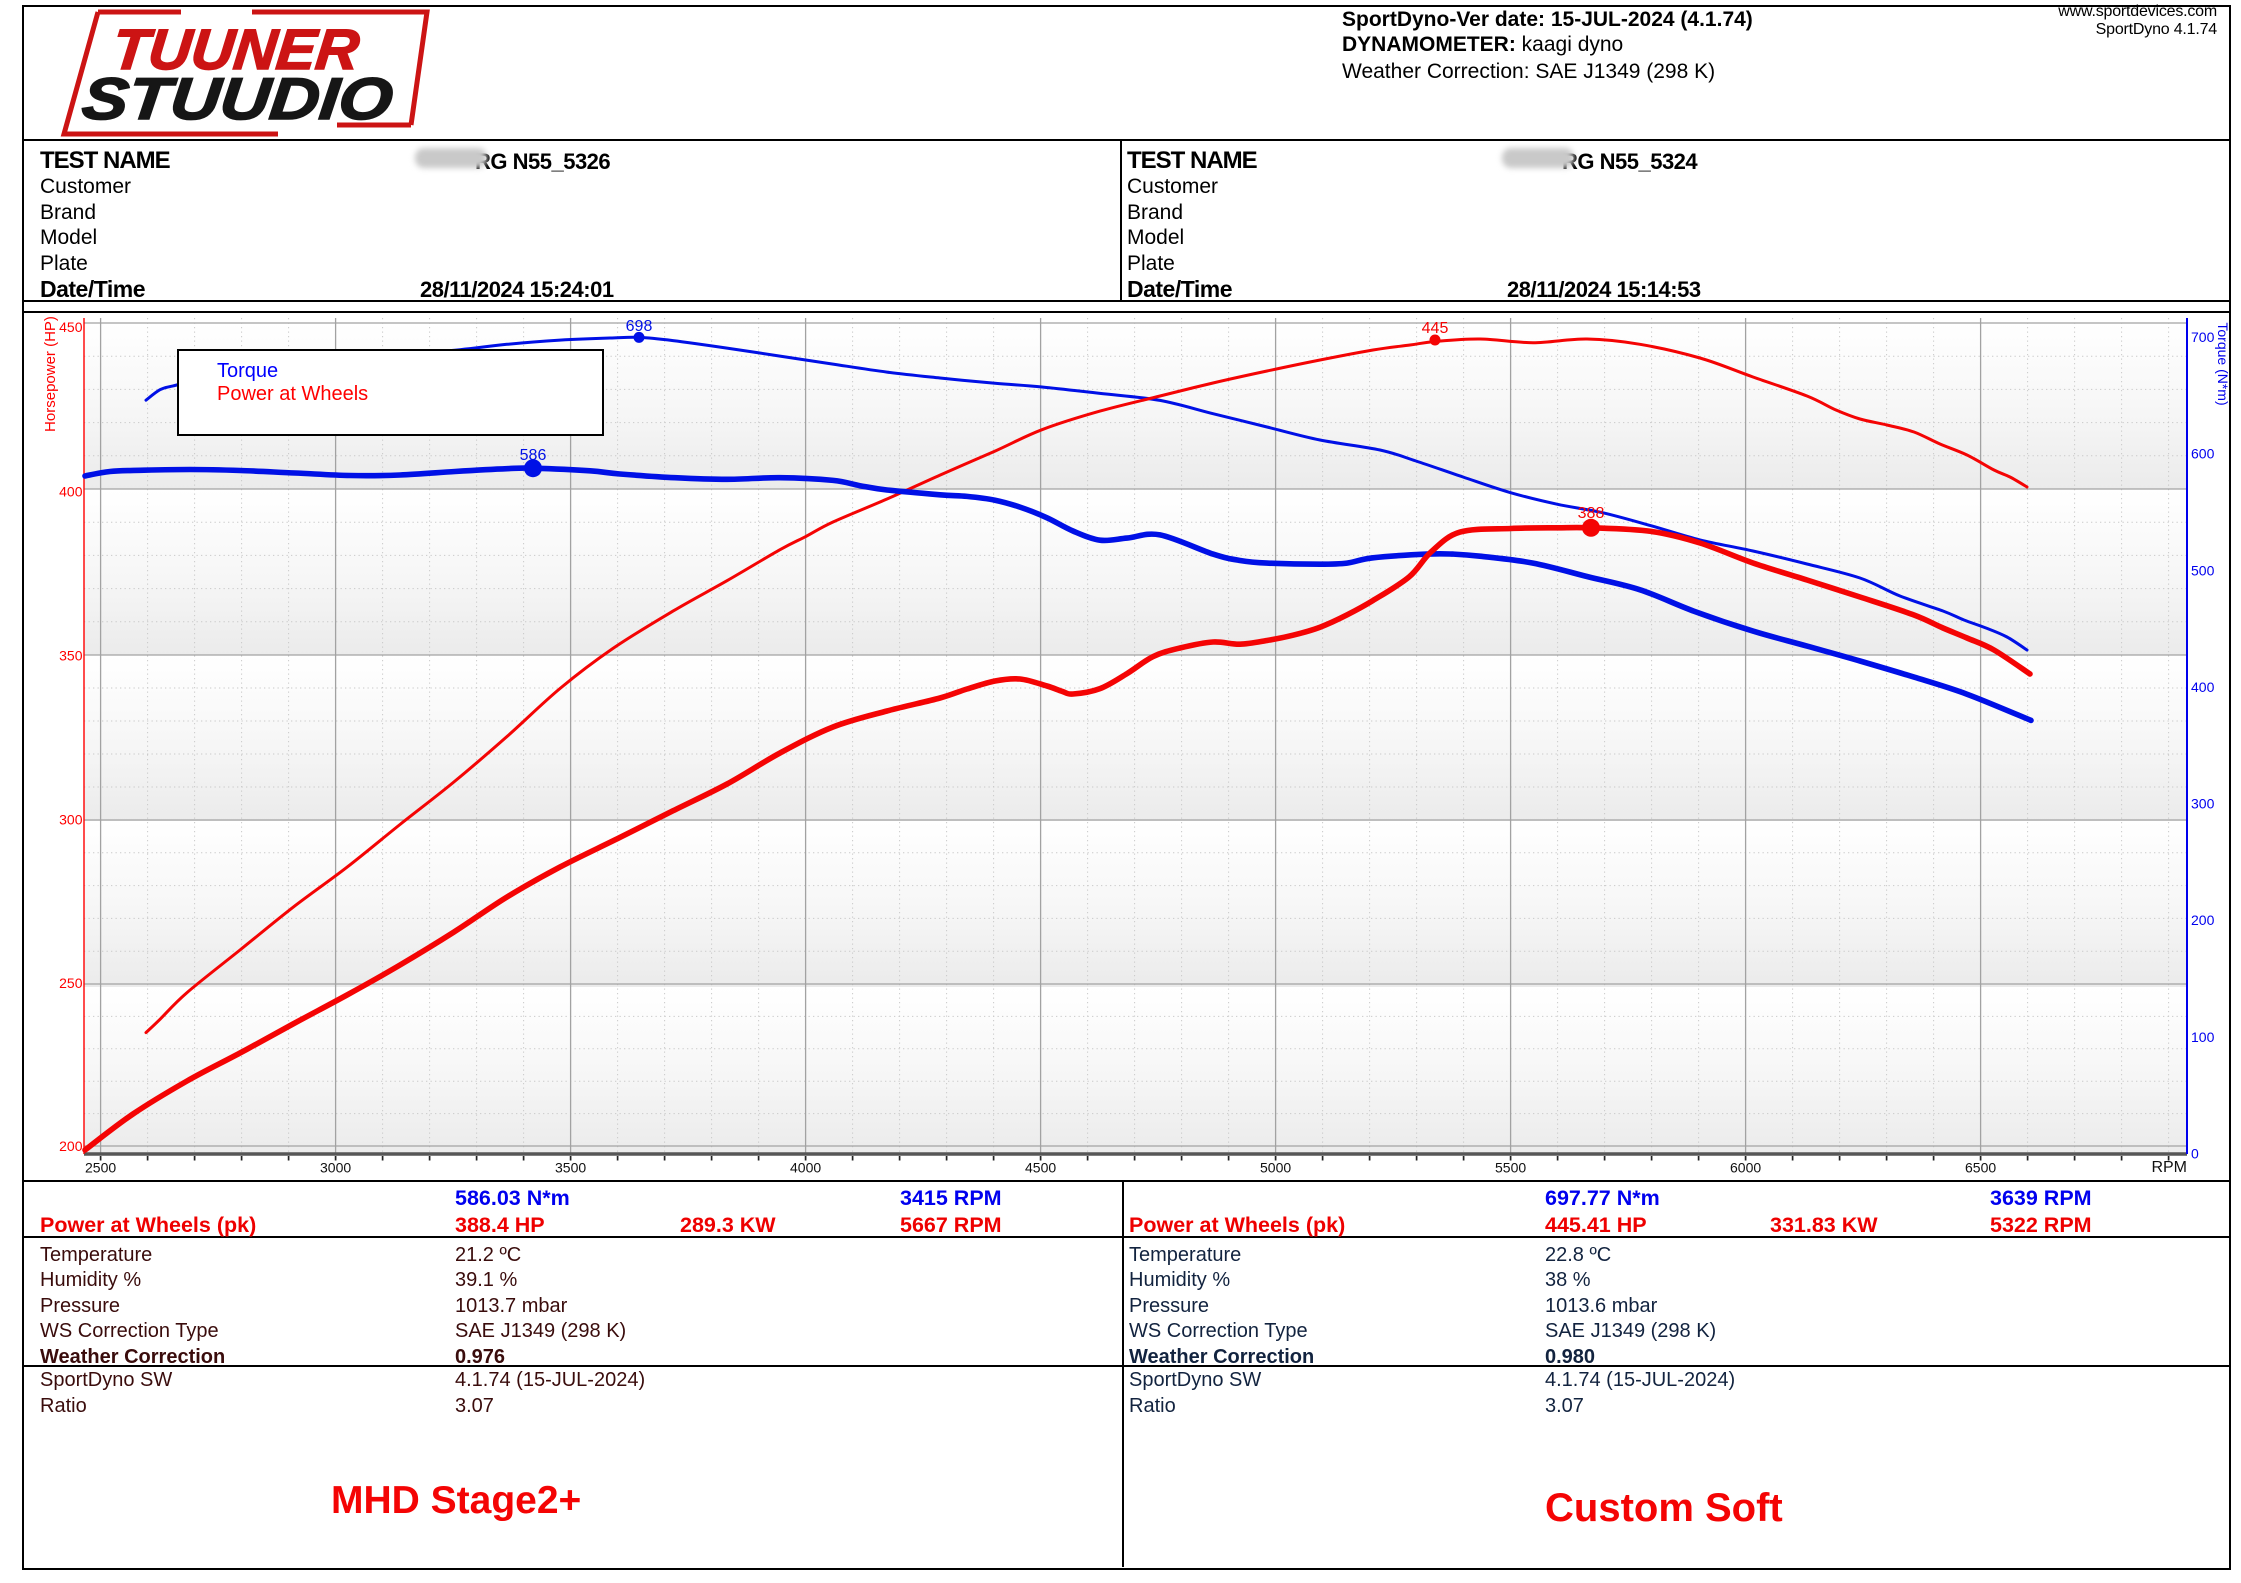 This screenshot has width=2241, height=1583. What do you see at coordinates (71, 983) in the screenshot?
I see `svg-text: 250` at bounding box center [71, 983].